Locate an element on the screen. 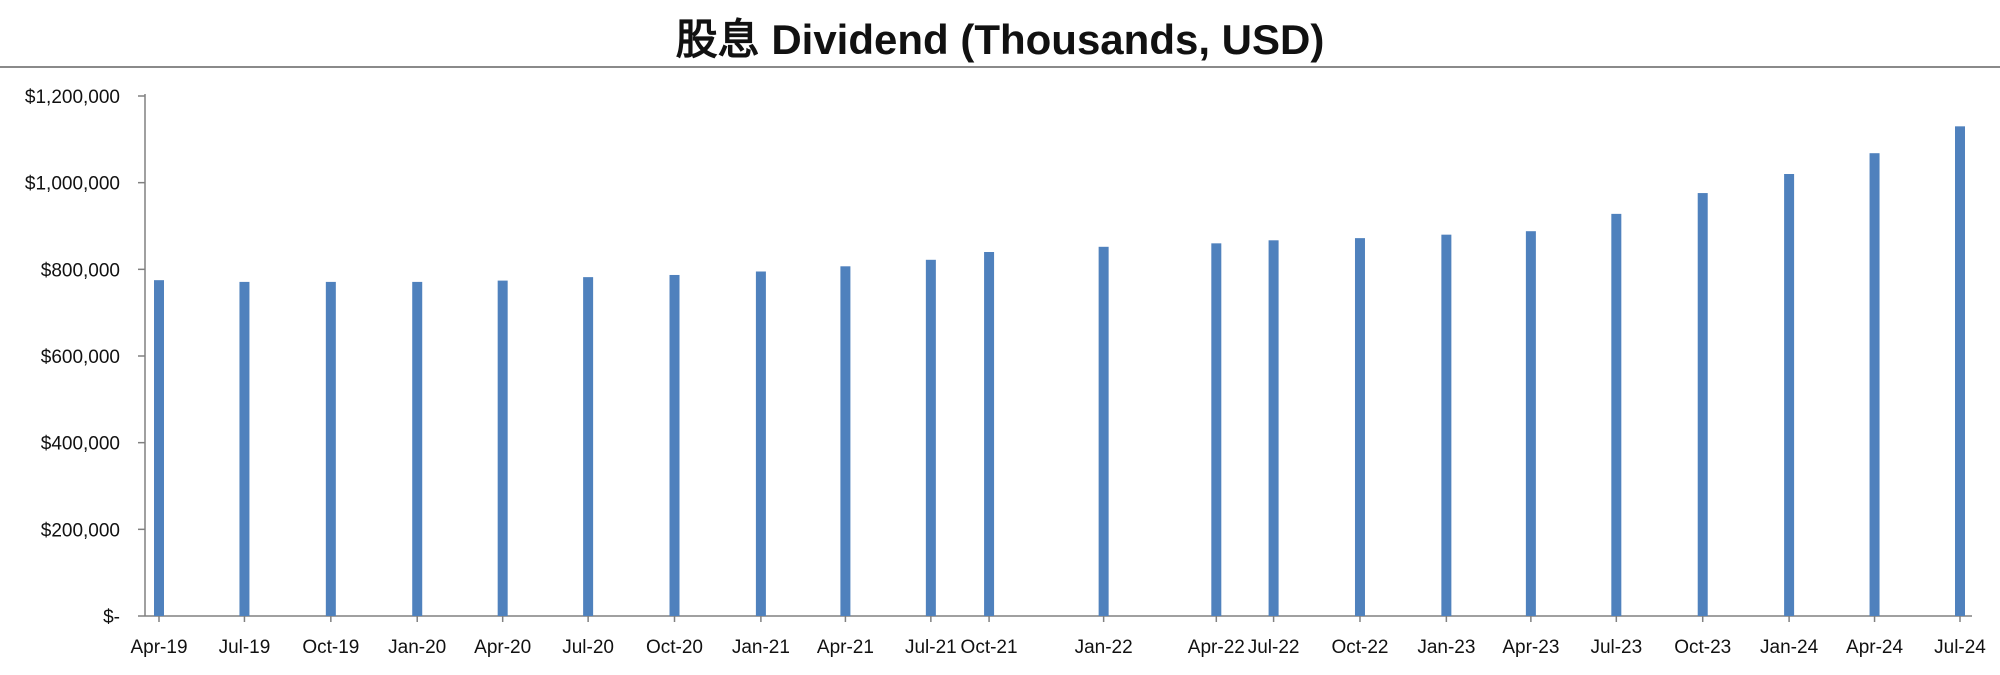  x-tick-label: Jul-20 is located at coordinates (588, 647).